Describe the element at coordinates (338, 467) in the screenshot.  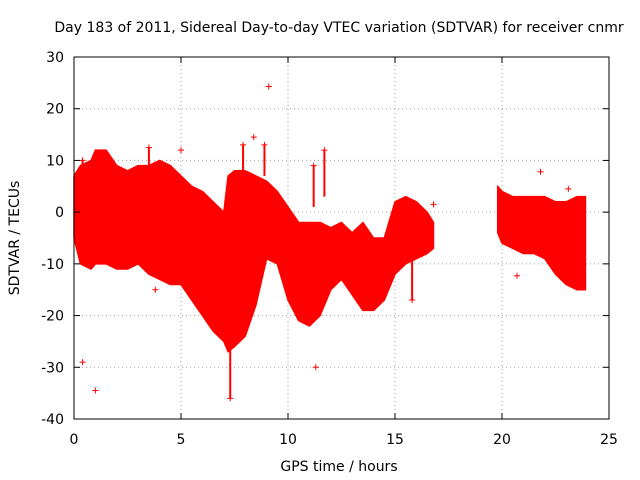
I see `x-axis-label: GPS time / hours` at that location.